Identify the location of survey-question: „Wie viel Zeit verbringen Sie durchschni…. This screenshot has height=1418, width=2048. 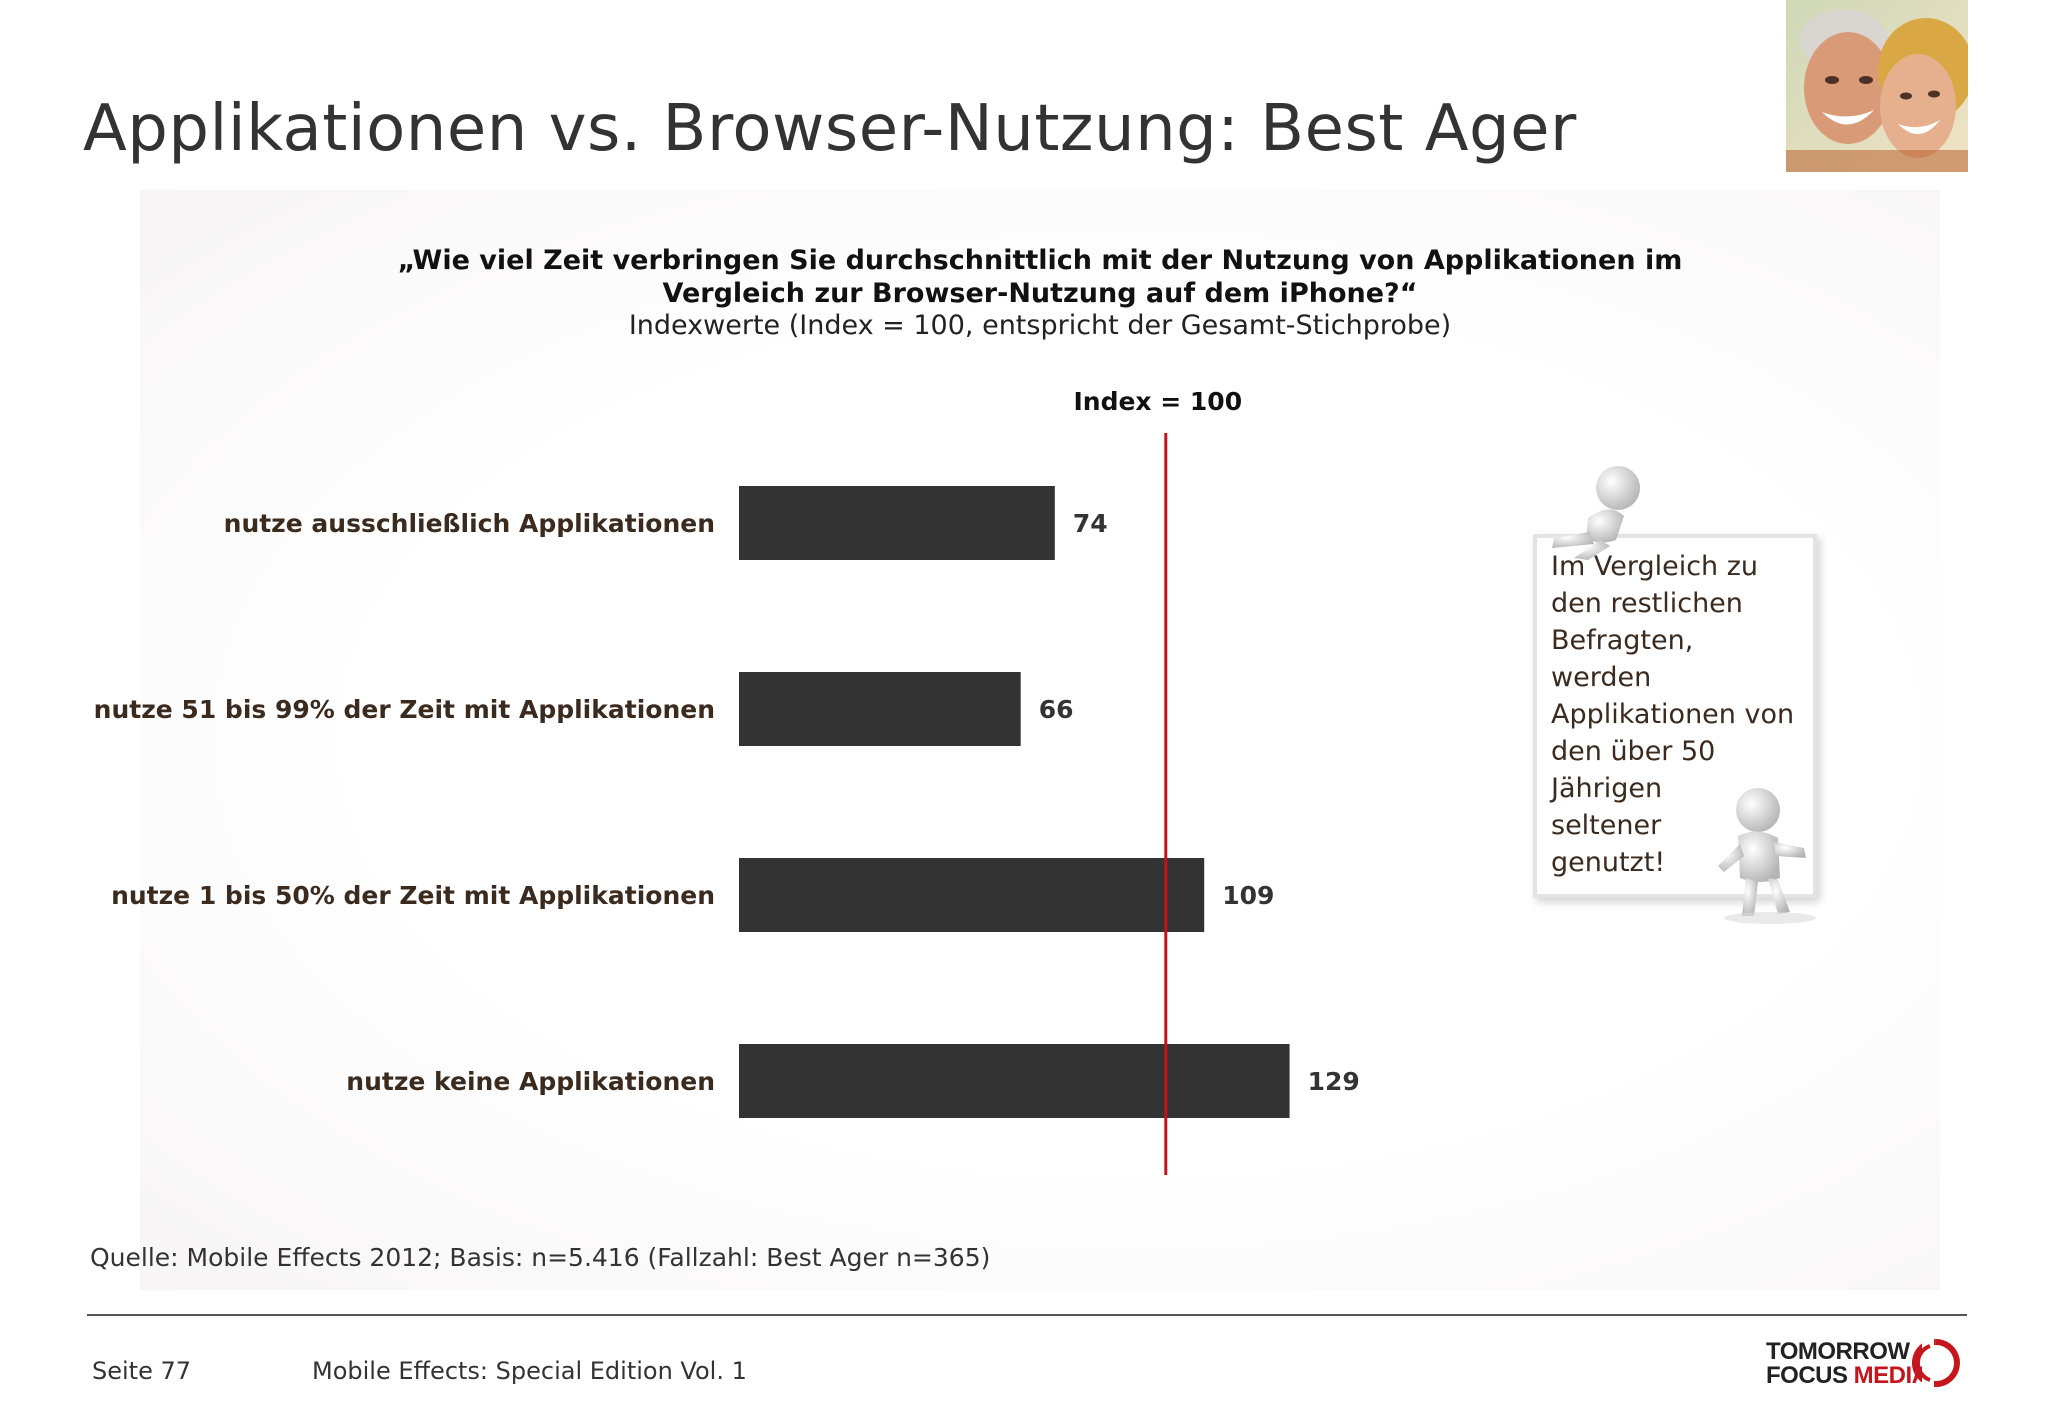
(1040, 277).